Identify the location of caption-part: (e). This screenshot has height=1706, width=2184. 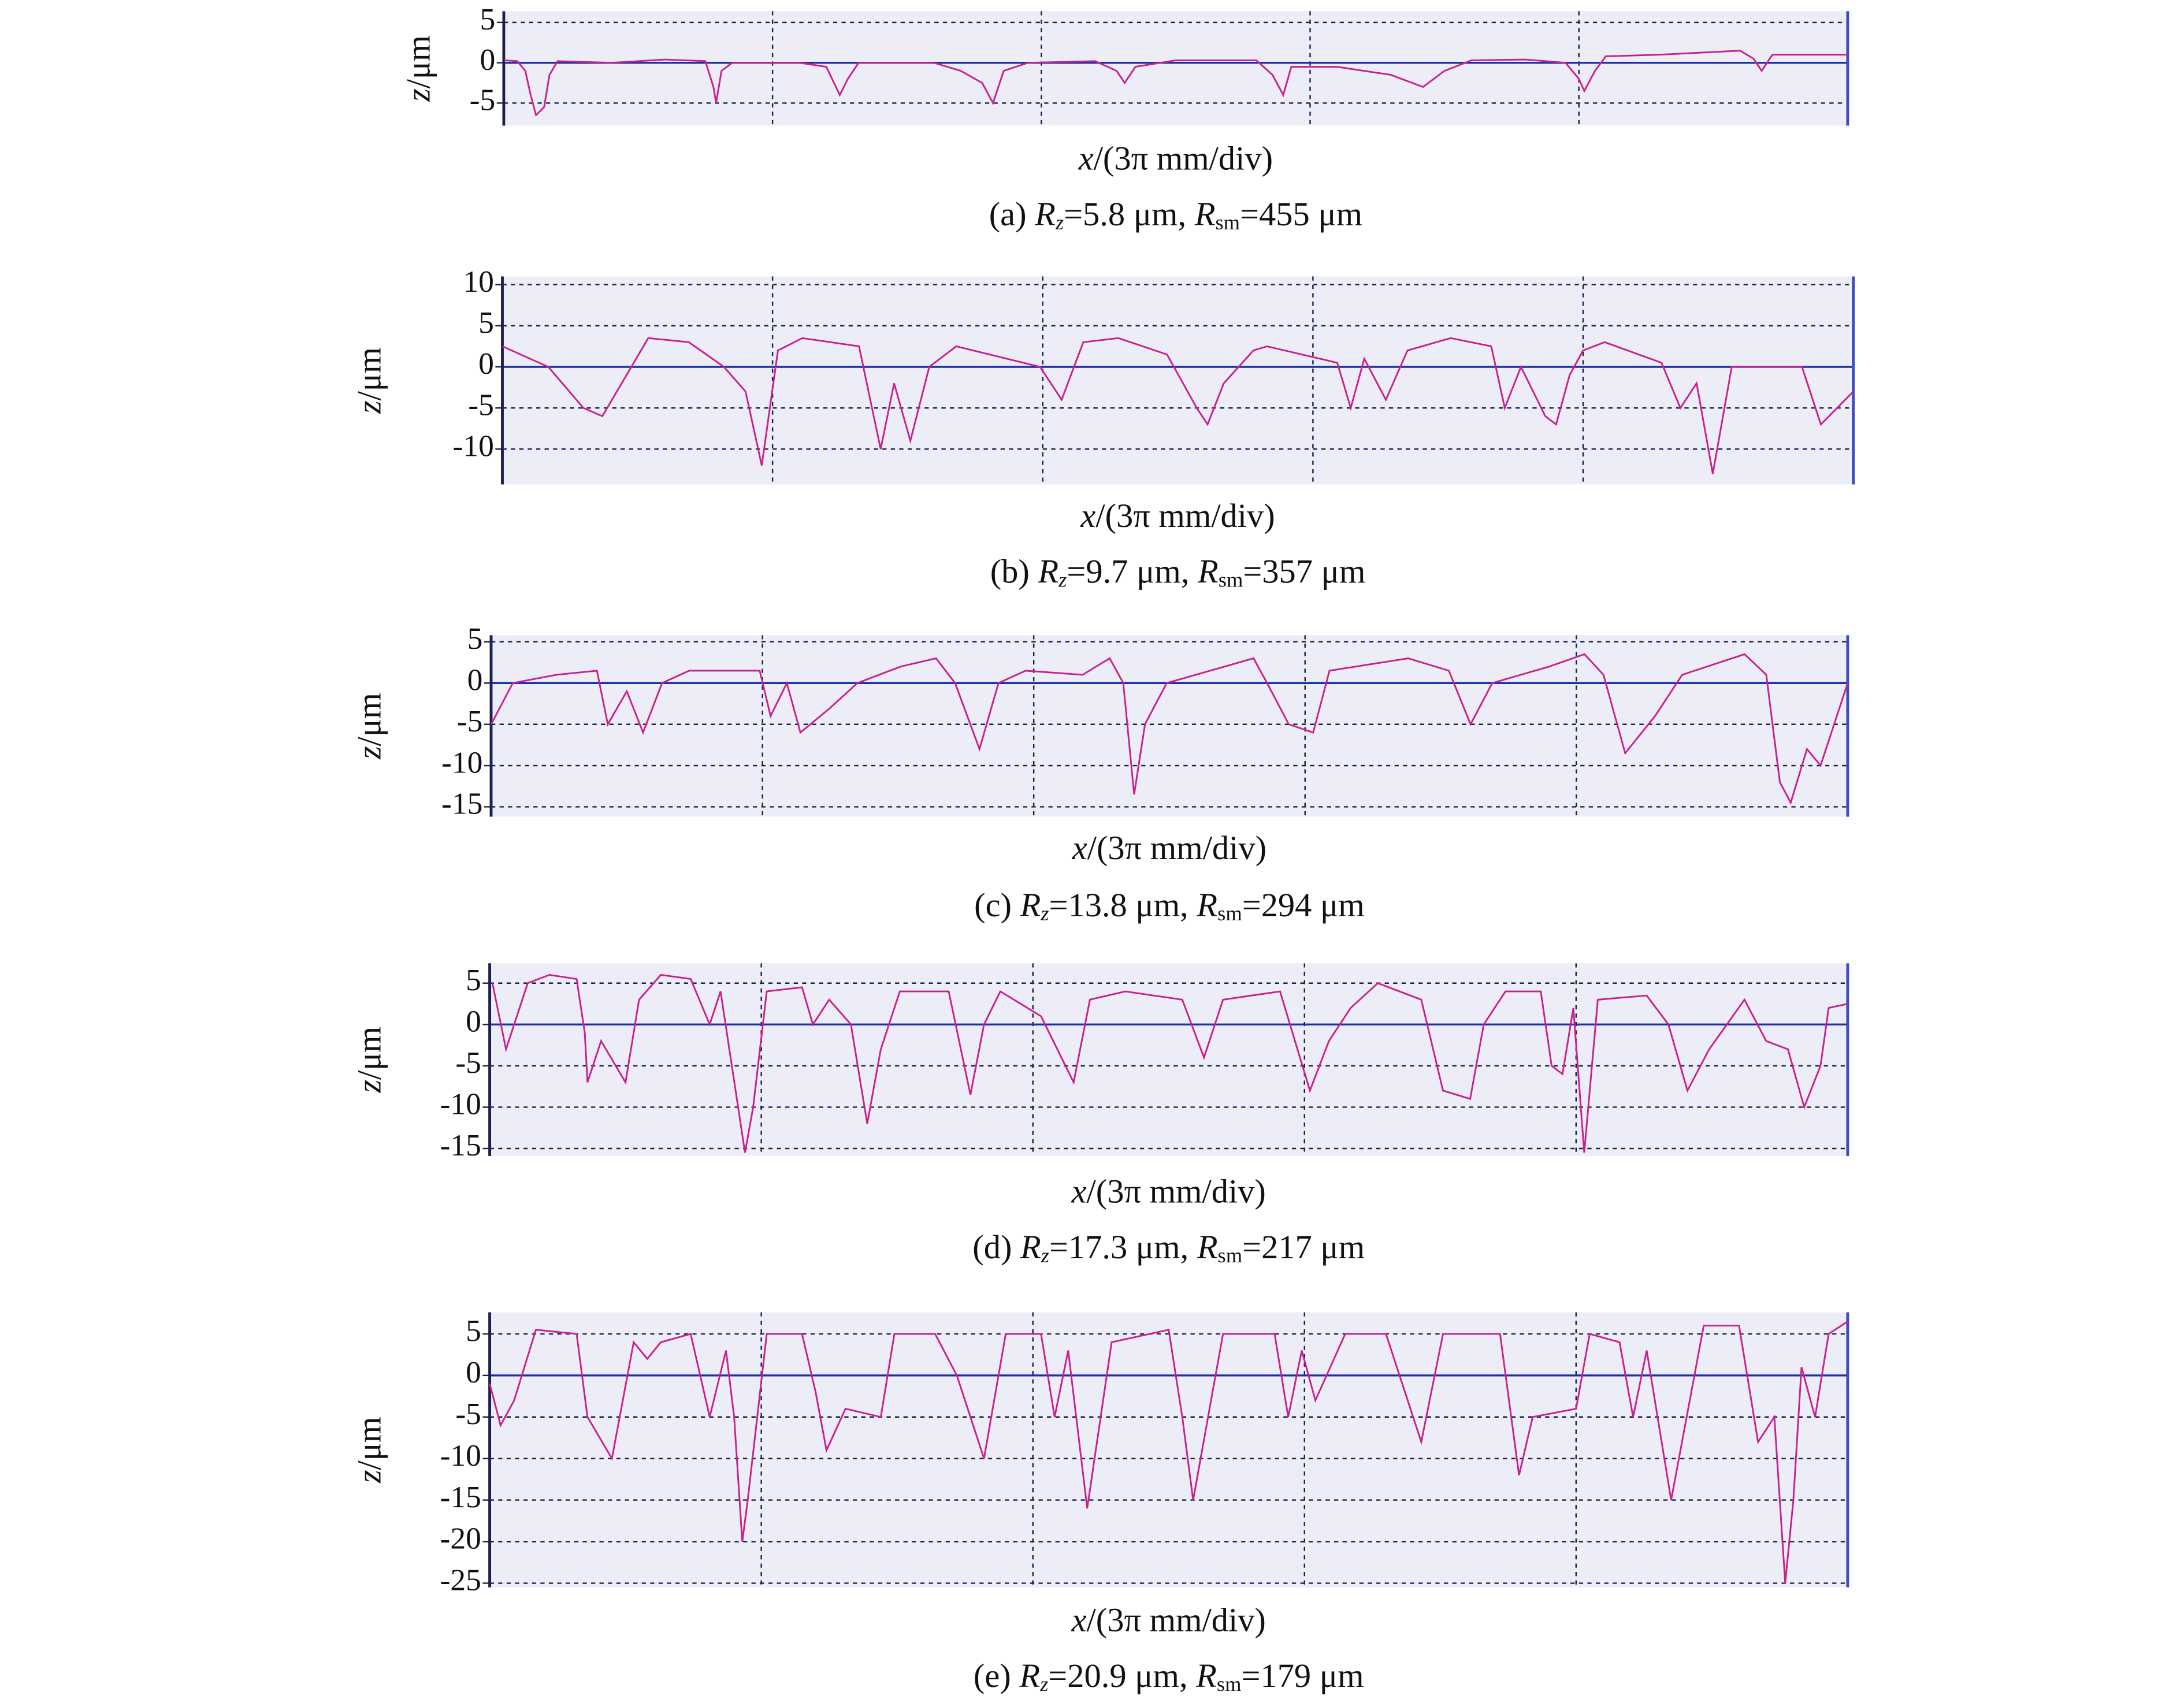
(996, 1676).